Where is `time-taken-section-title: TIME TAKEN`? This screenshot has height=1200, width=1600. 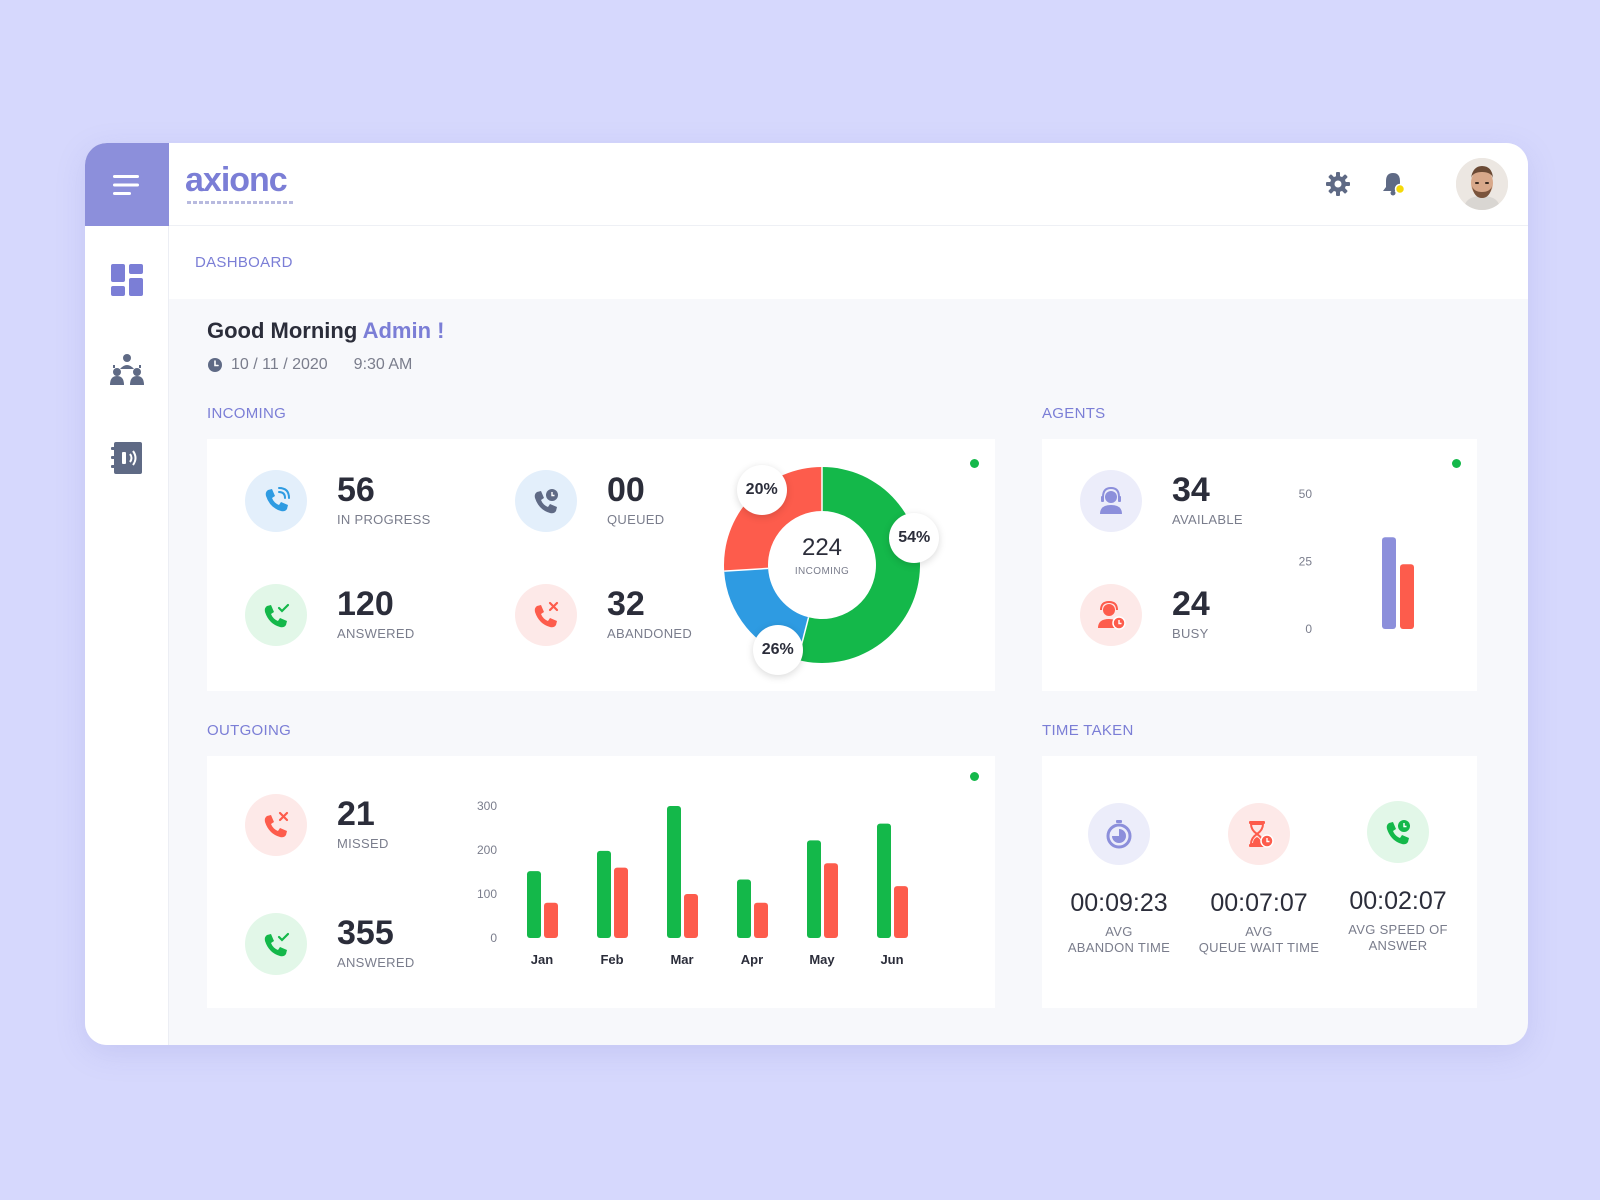
time-taken-section-title: TIME TAKEN is located at coordinates (1088, 730).